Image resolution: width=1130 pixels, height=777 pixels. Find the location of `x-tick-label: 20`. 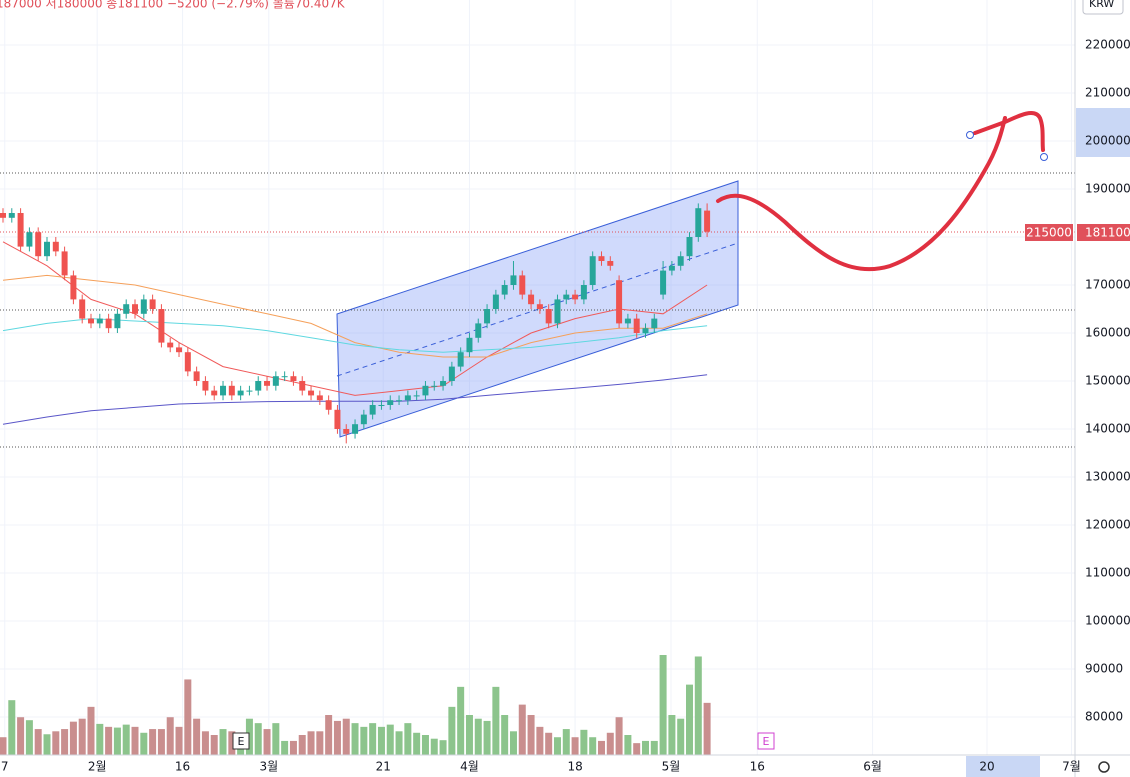

x-tick-label: 20 is located at coordinates (986, 767).